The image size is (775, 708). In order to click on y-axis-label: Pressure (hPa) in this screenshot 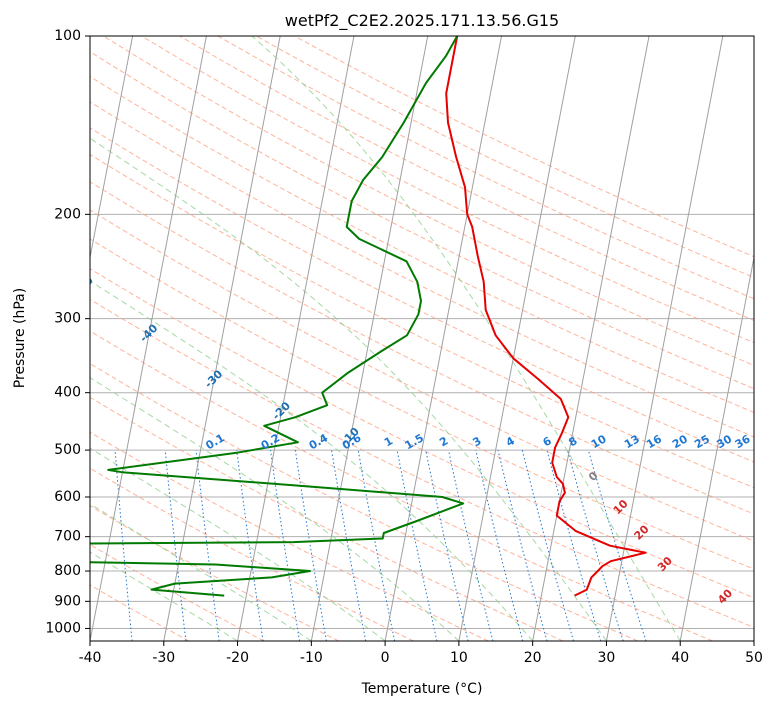, I will do `click(20, 338)`.